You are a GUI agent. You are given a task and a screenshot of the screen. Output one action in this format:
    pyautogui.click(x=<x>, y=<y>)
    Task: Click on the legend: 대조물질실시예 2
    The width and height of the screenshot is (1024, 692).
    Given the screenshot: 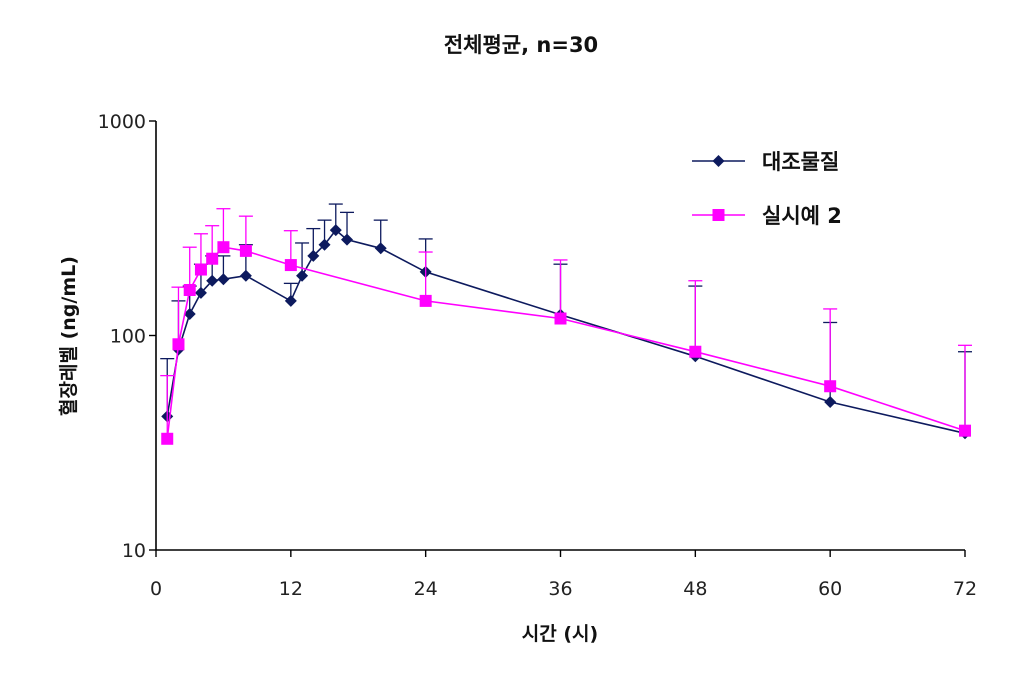 What is the action you would take?
    pyautogui.click(x=767, y=189)
    